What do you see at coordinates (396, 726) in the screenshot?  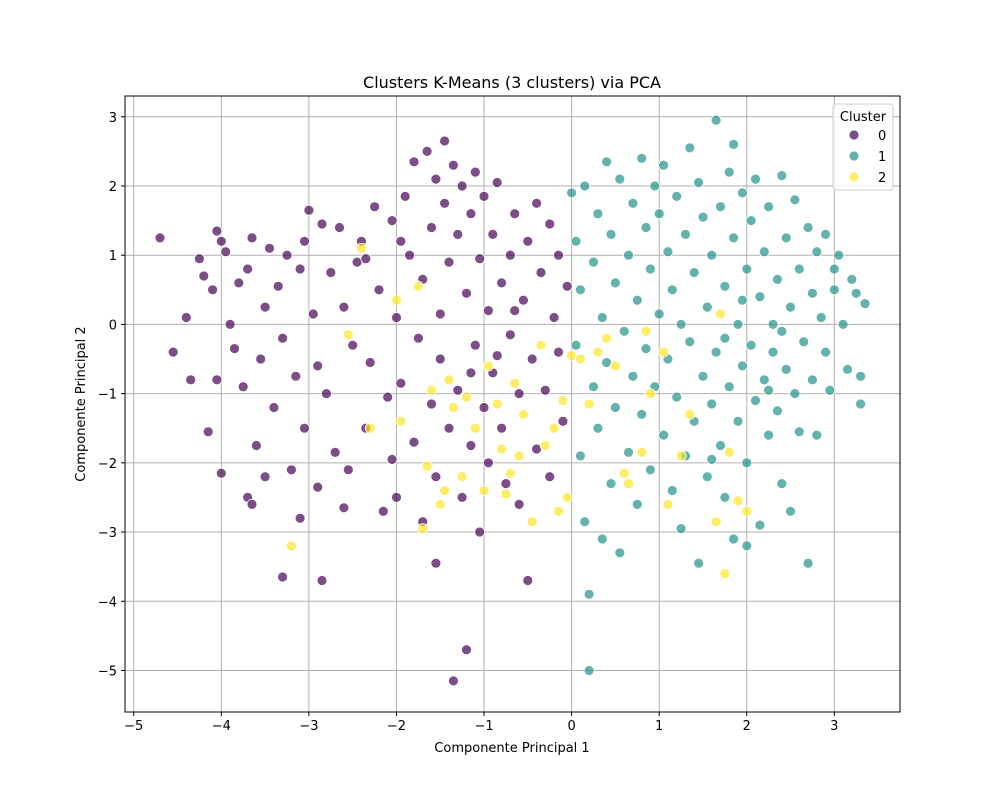 I see `x-tick-label: −2` at bounding box center [396, 726].